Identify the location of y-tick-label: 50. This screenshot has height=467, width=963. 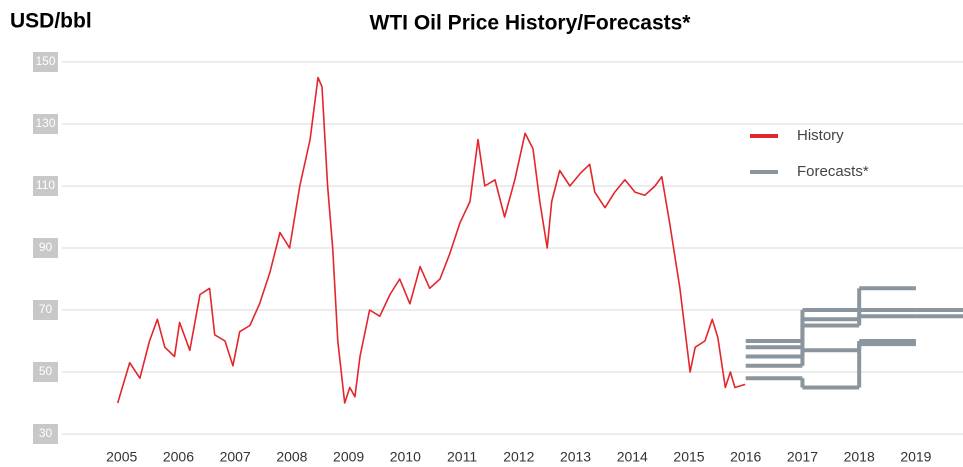
(46, 371).